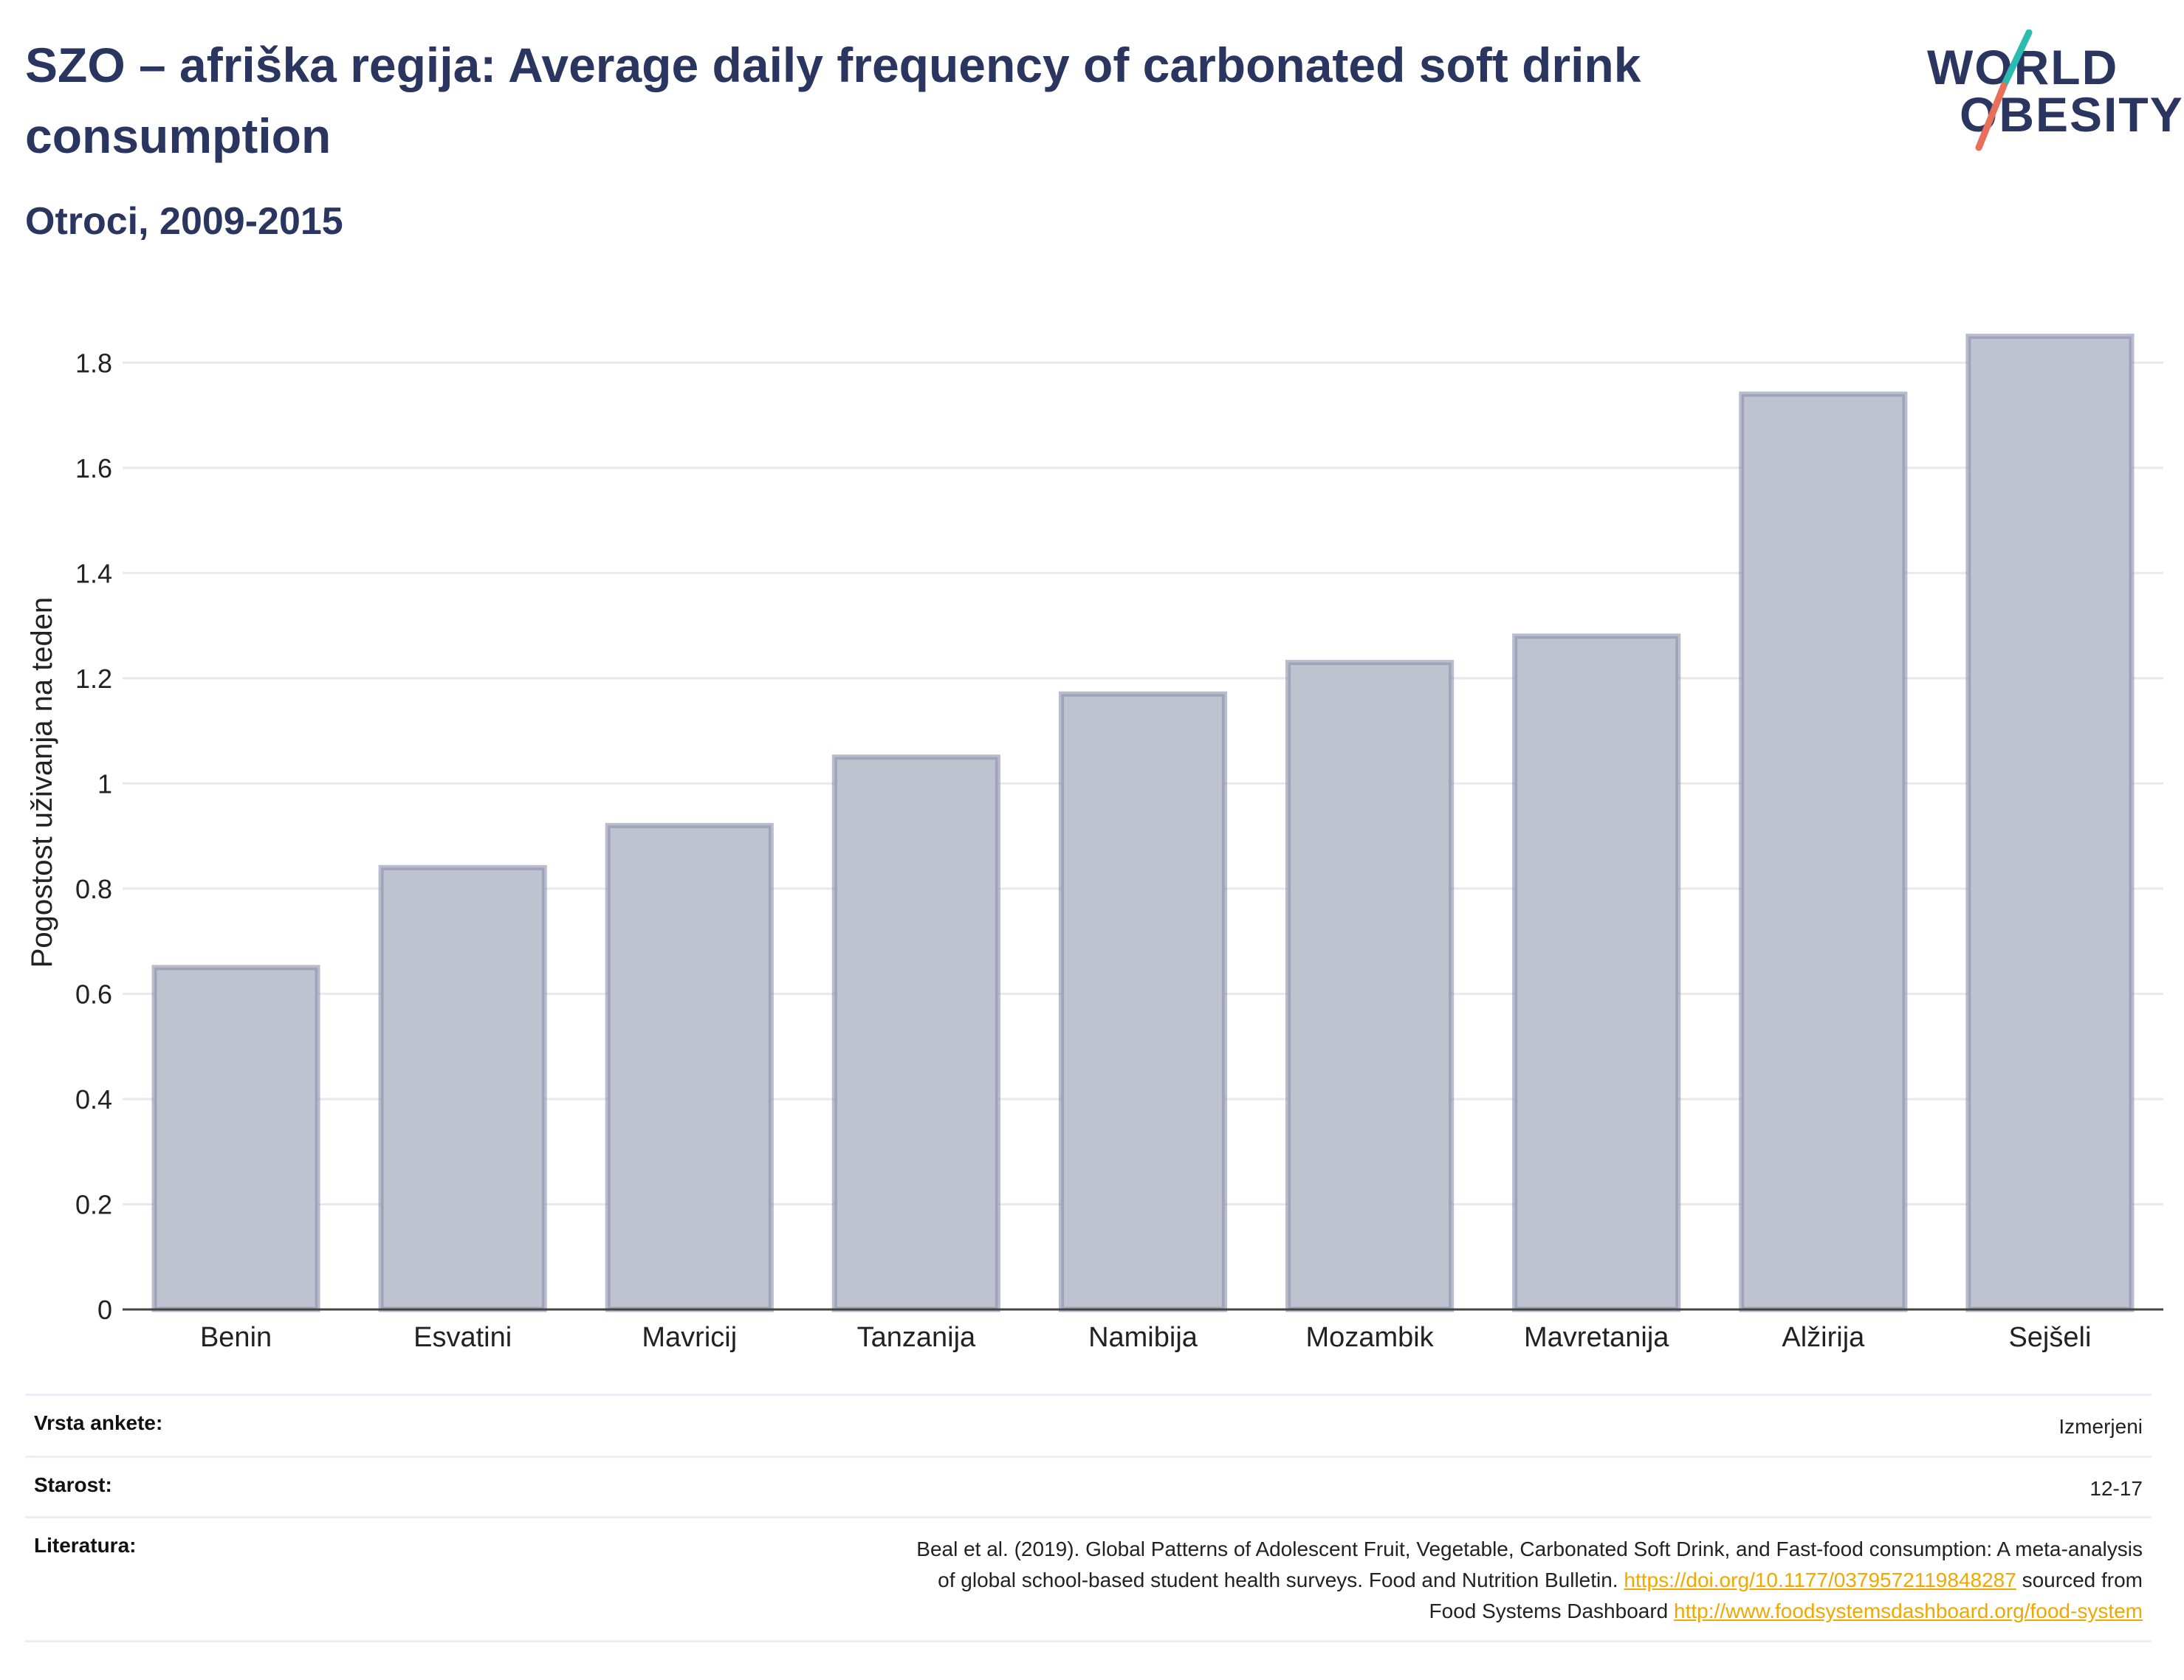 The image size is (2184, 1680). What do you see at coordinates (2100, 1427) in the screenshot?
I see `info-value-survey-type: Izmerjeni` at bounding box center [2100, 1427].